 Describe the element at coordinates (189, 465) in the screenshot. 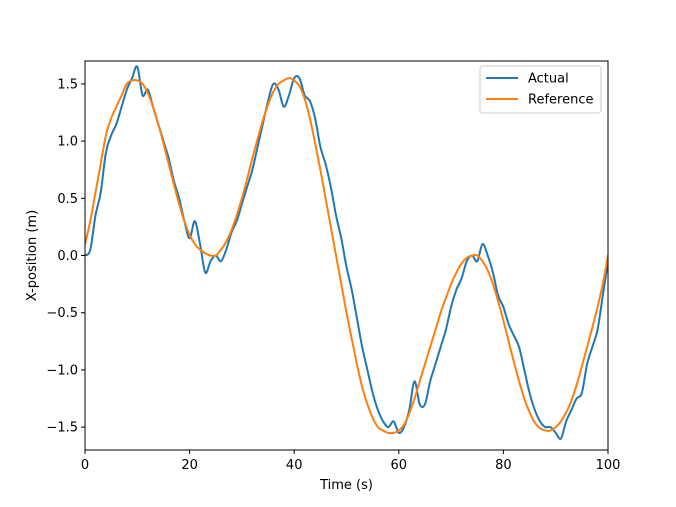

I see `x-tick-label: 20` at that location.